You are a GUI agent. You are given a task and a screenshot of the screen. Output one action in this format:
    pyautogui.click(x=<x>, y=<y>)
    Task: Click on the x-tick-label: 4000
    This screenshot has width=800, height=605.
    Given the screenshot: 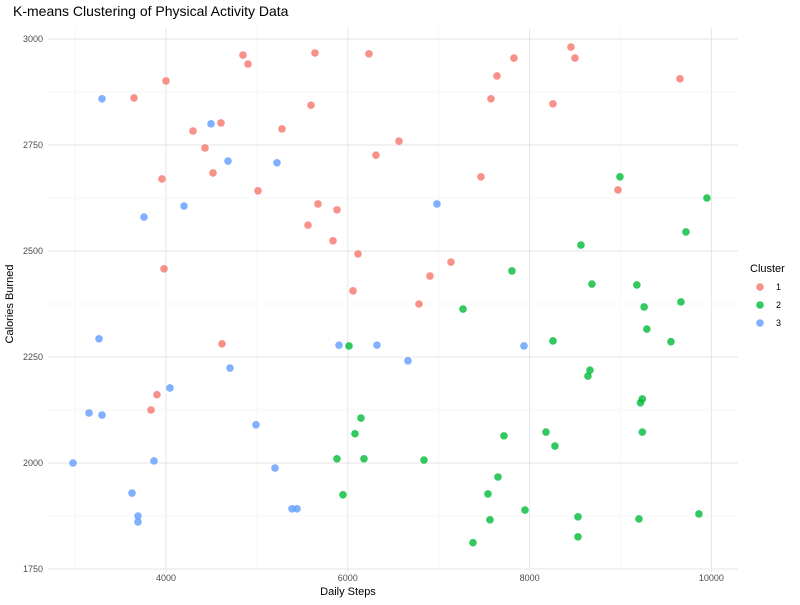 What is the action you would take?
    pyautogui.click(x=166, y=578)
    